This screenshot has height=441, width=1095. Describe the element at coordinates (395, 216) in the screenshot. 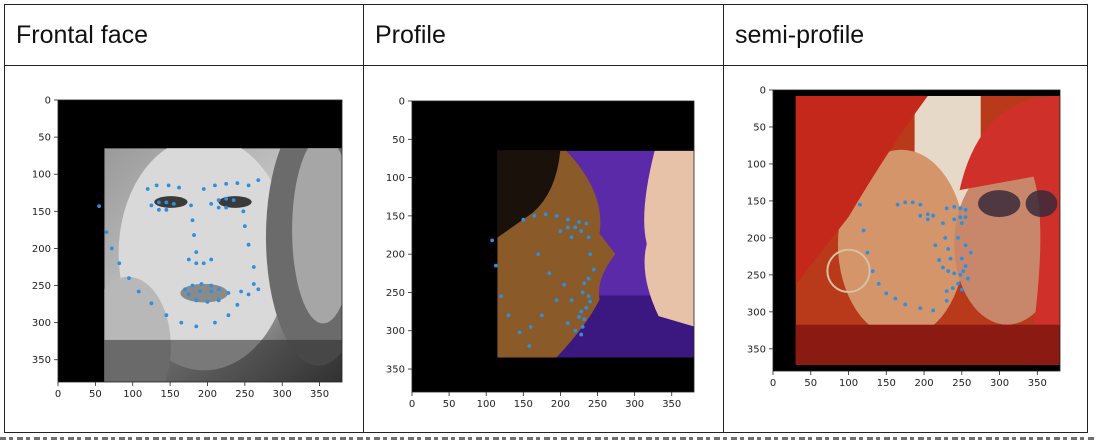

I see `y-tick-label: 150` at that location.